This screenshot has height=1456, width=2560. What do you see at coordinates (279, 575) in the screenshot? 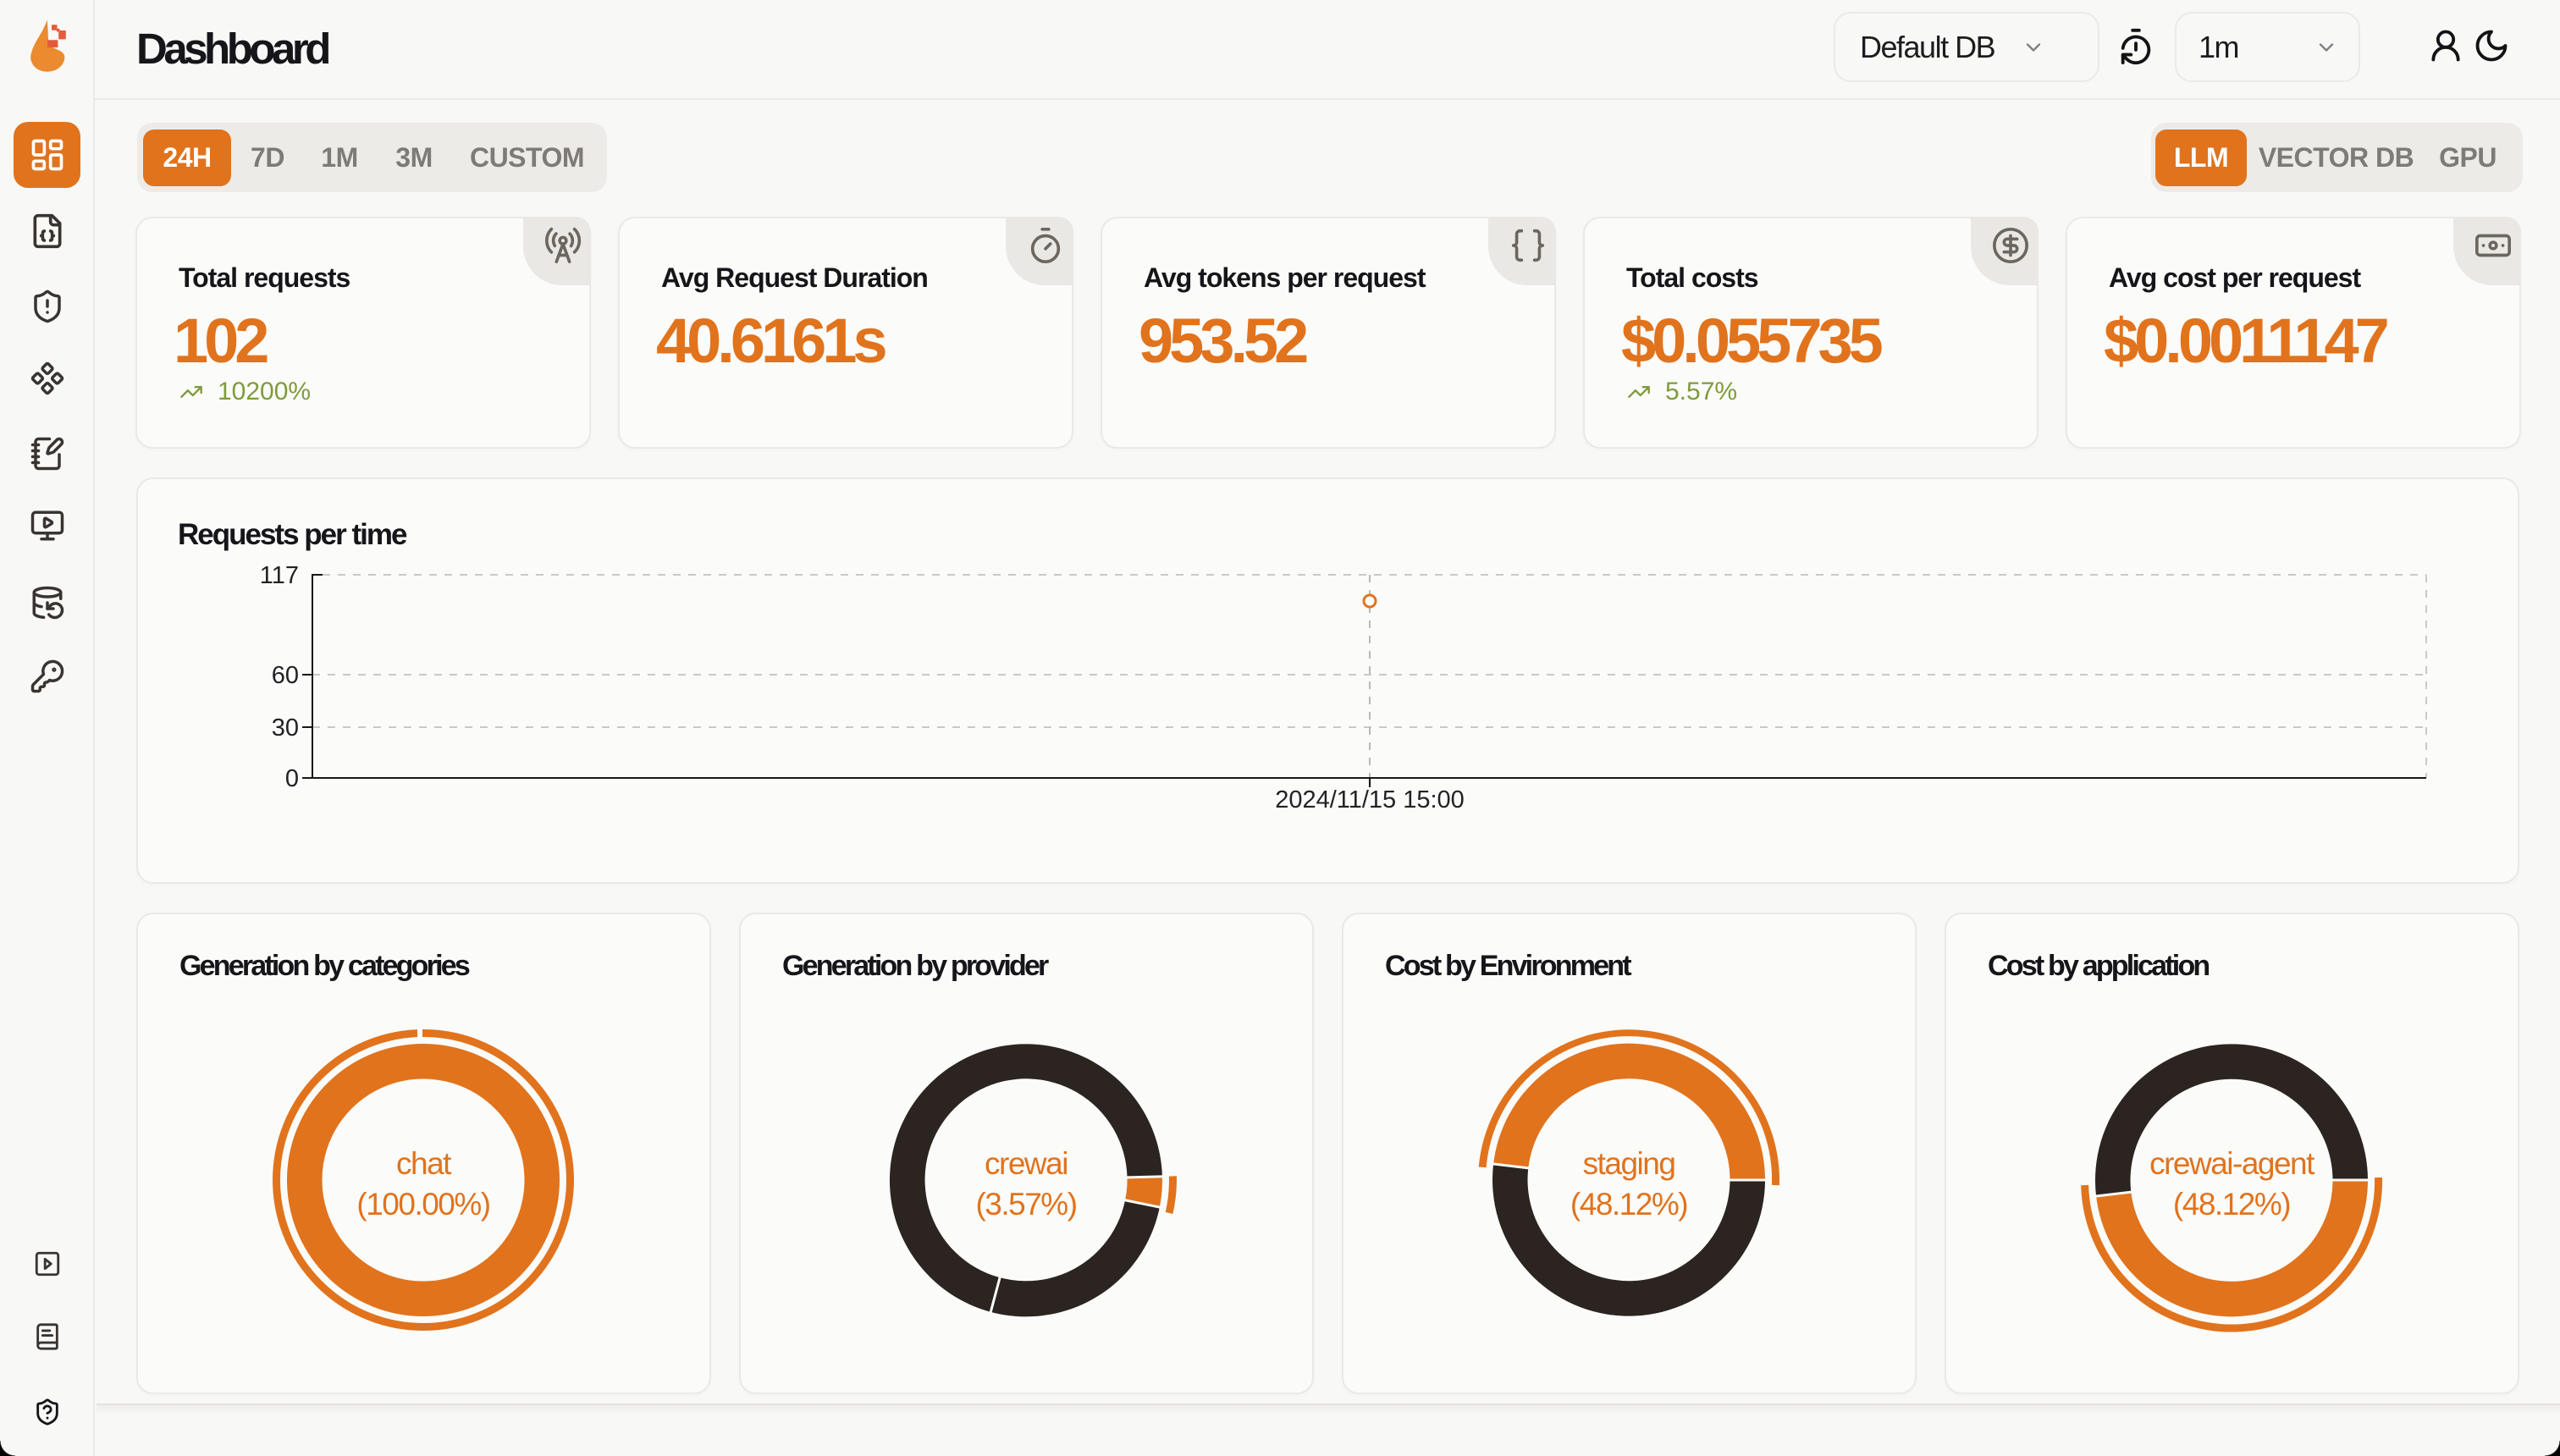
I see `svg-text: 117` at bounding box center [279, 575].